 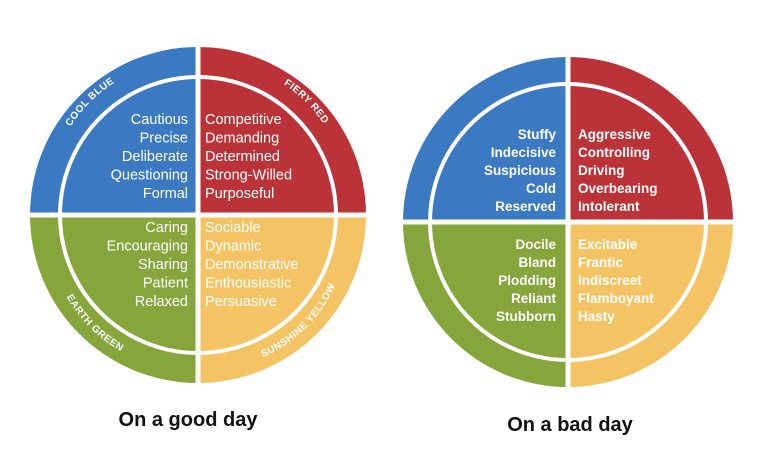 I want to click on bad-day-caption: On a bad day, so click(x=570, y=425).